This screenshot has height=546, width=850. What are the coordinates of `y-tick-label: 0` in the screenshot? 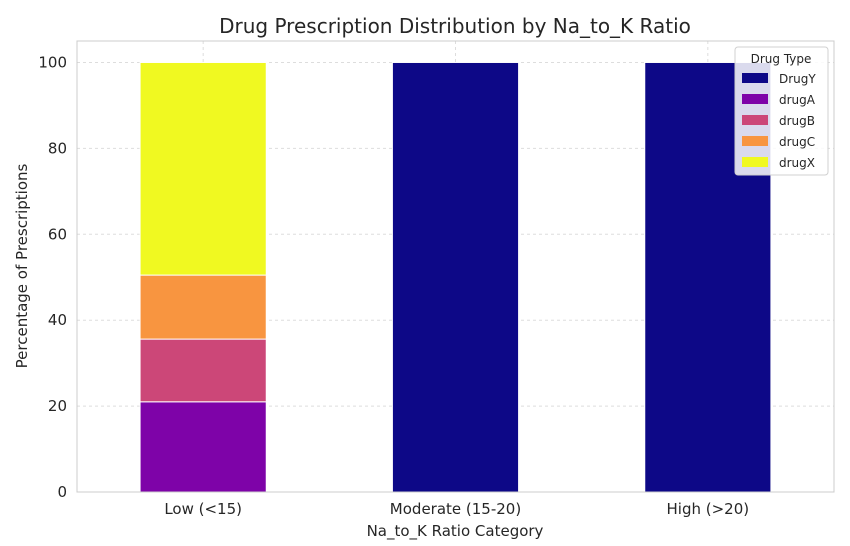 It's located at (62, 492).